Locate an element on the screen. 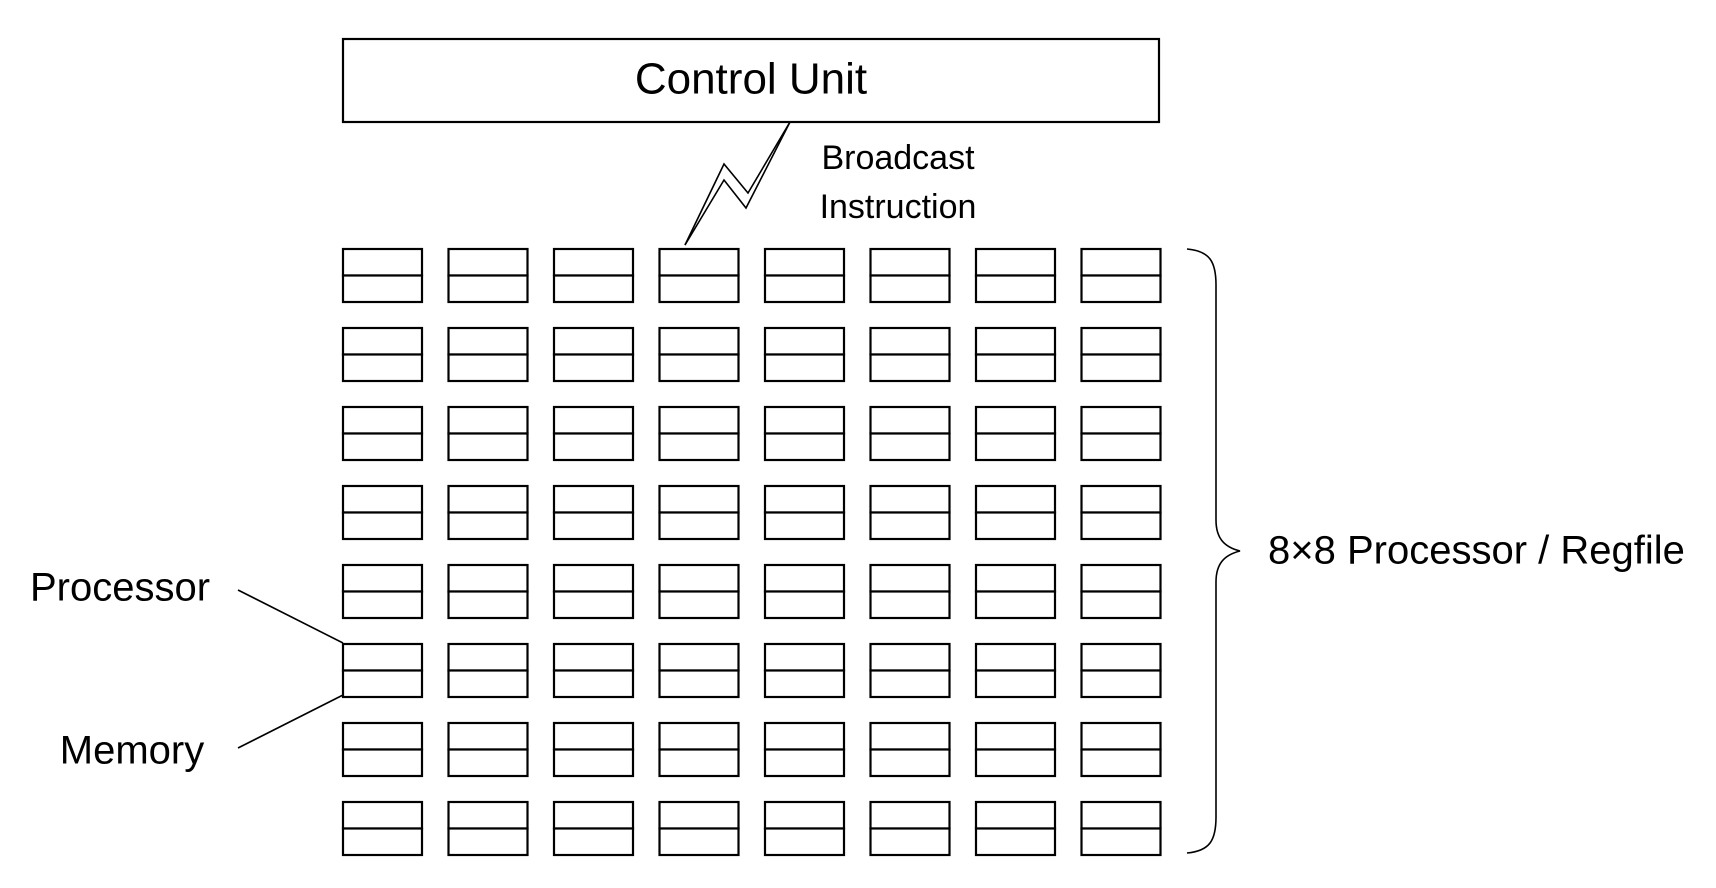 The image size is (1716, 888). broadcast-label-line1: Broadcast is located at coordinates (898, 158).